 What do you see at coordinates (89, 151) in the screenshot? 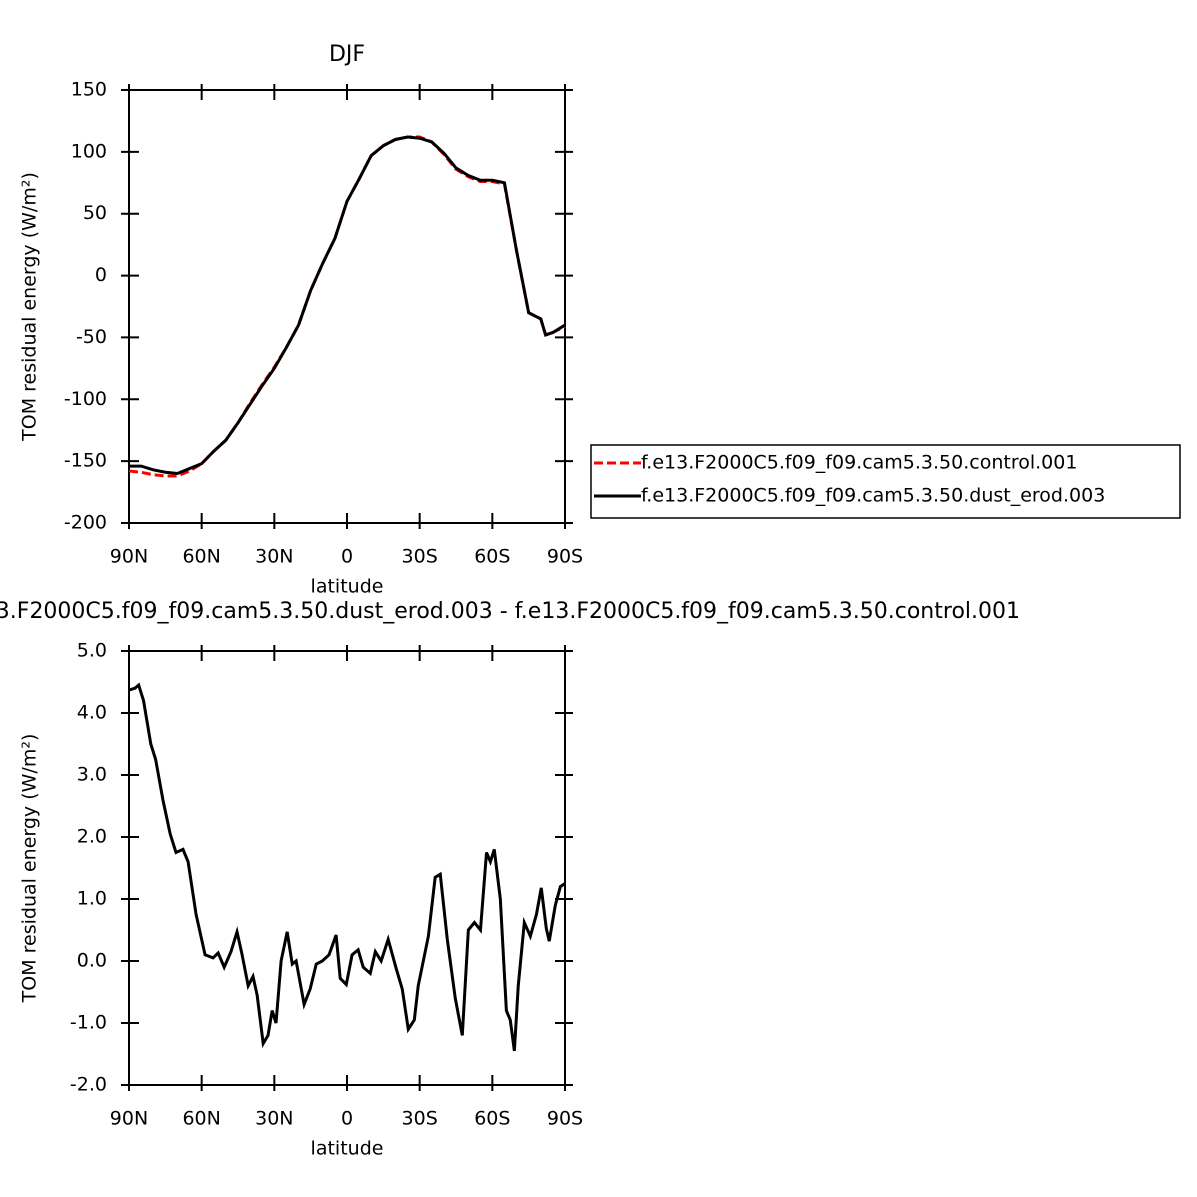
I see `y-tick-label: 100` at bounding box center [89, 151].